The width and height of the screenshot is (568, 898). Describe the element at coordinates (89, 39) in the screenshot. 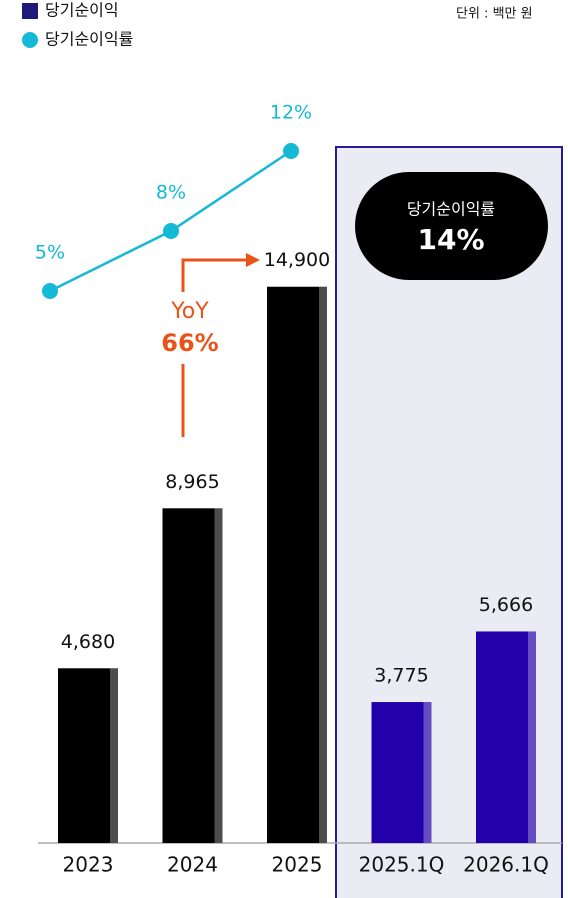

I see `legend-label: 당기순이익률` at that location.